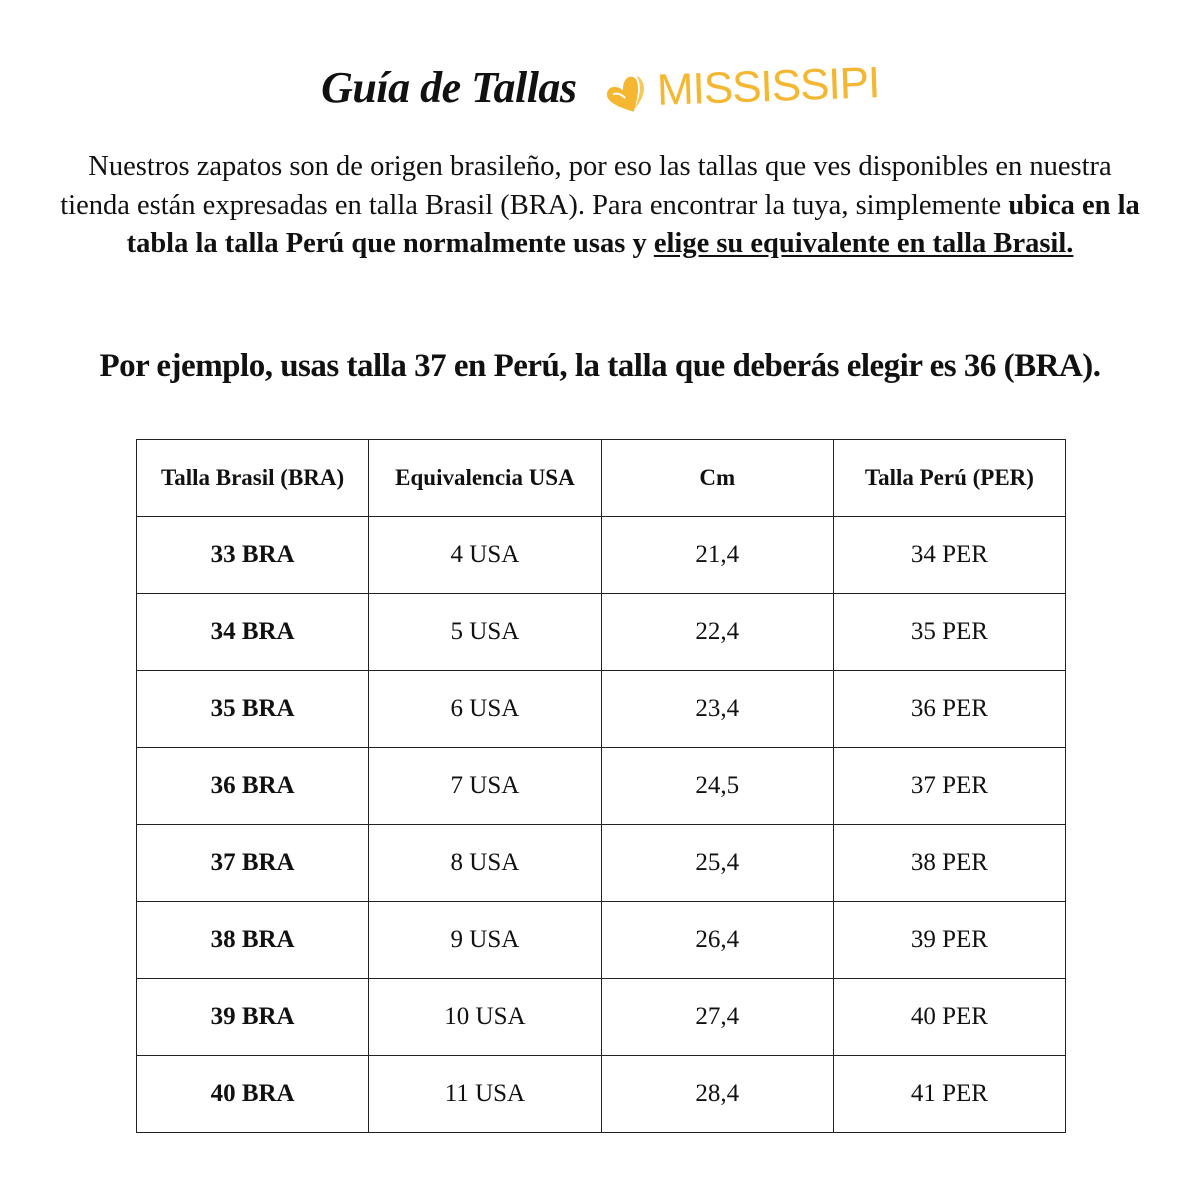  Describe the element at coordinates (717, 863) in the screenshot. I see `cell-cm: 25,4` at that location.